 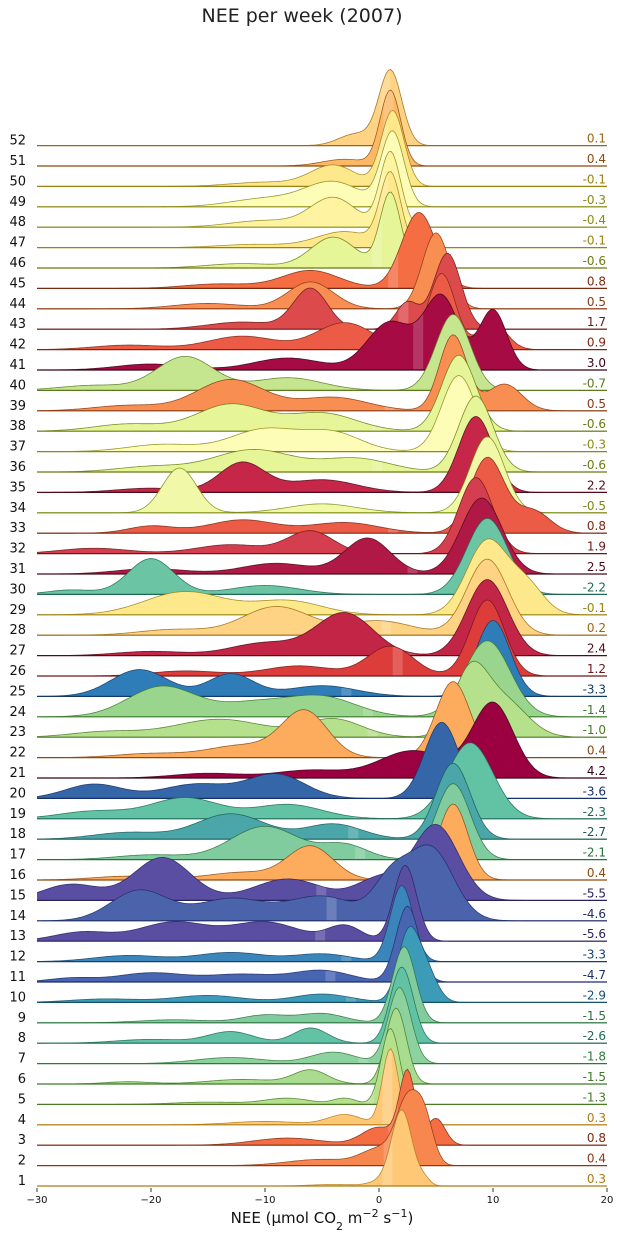 What do you see at coordinates (17, 977) in the screenshot?
I see `week-label: 11` at bounding box center [17, 977].